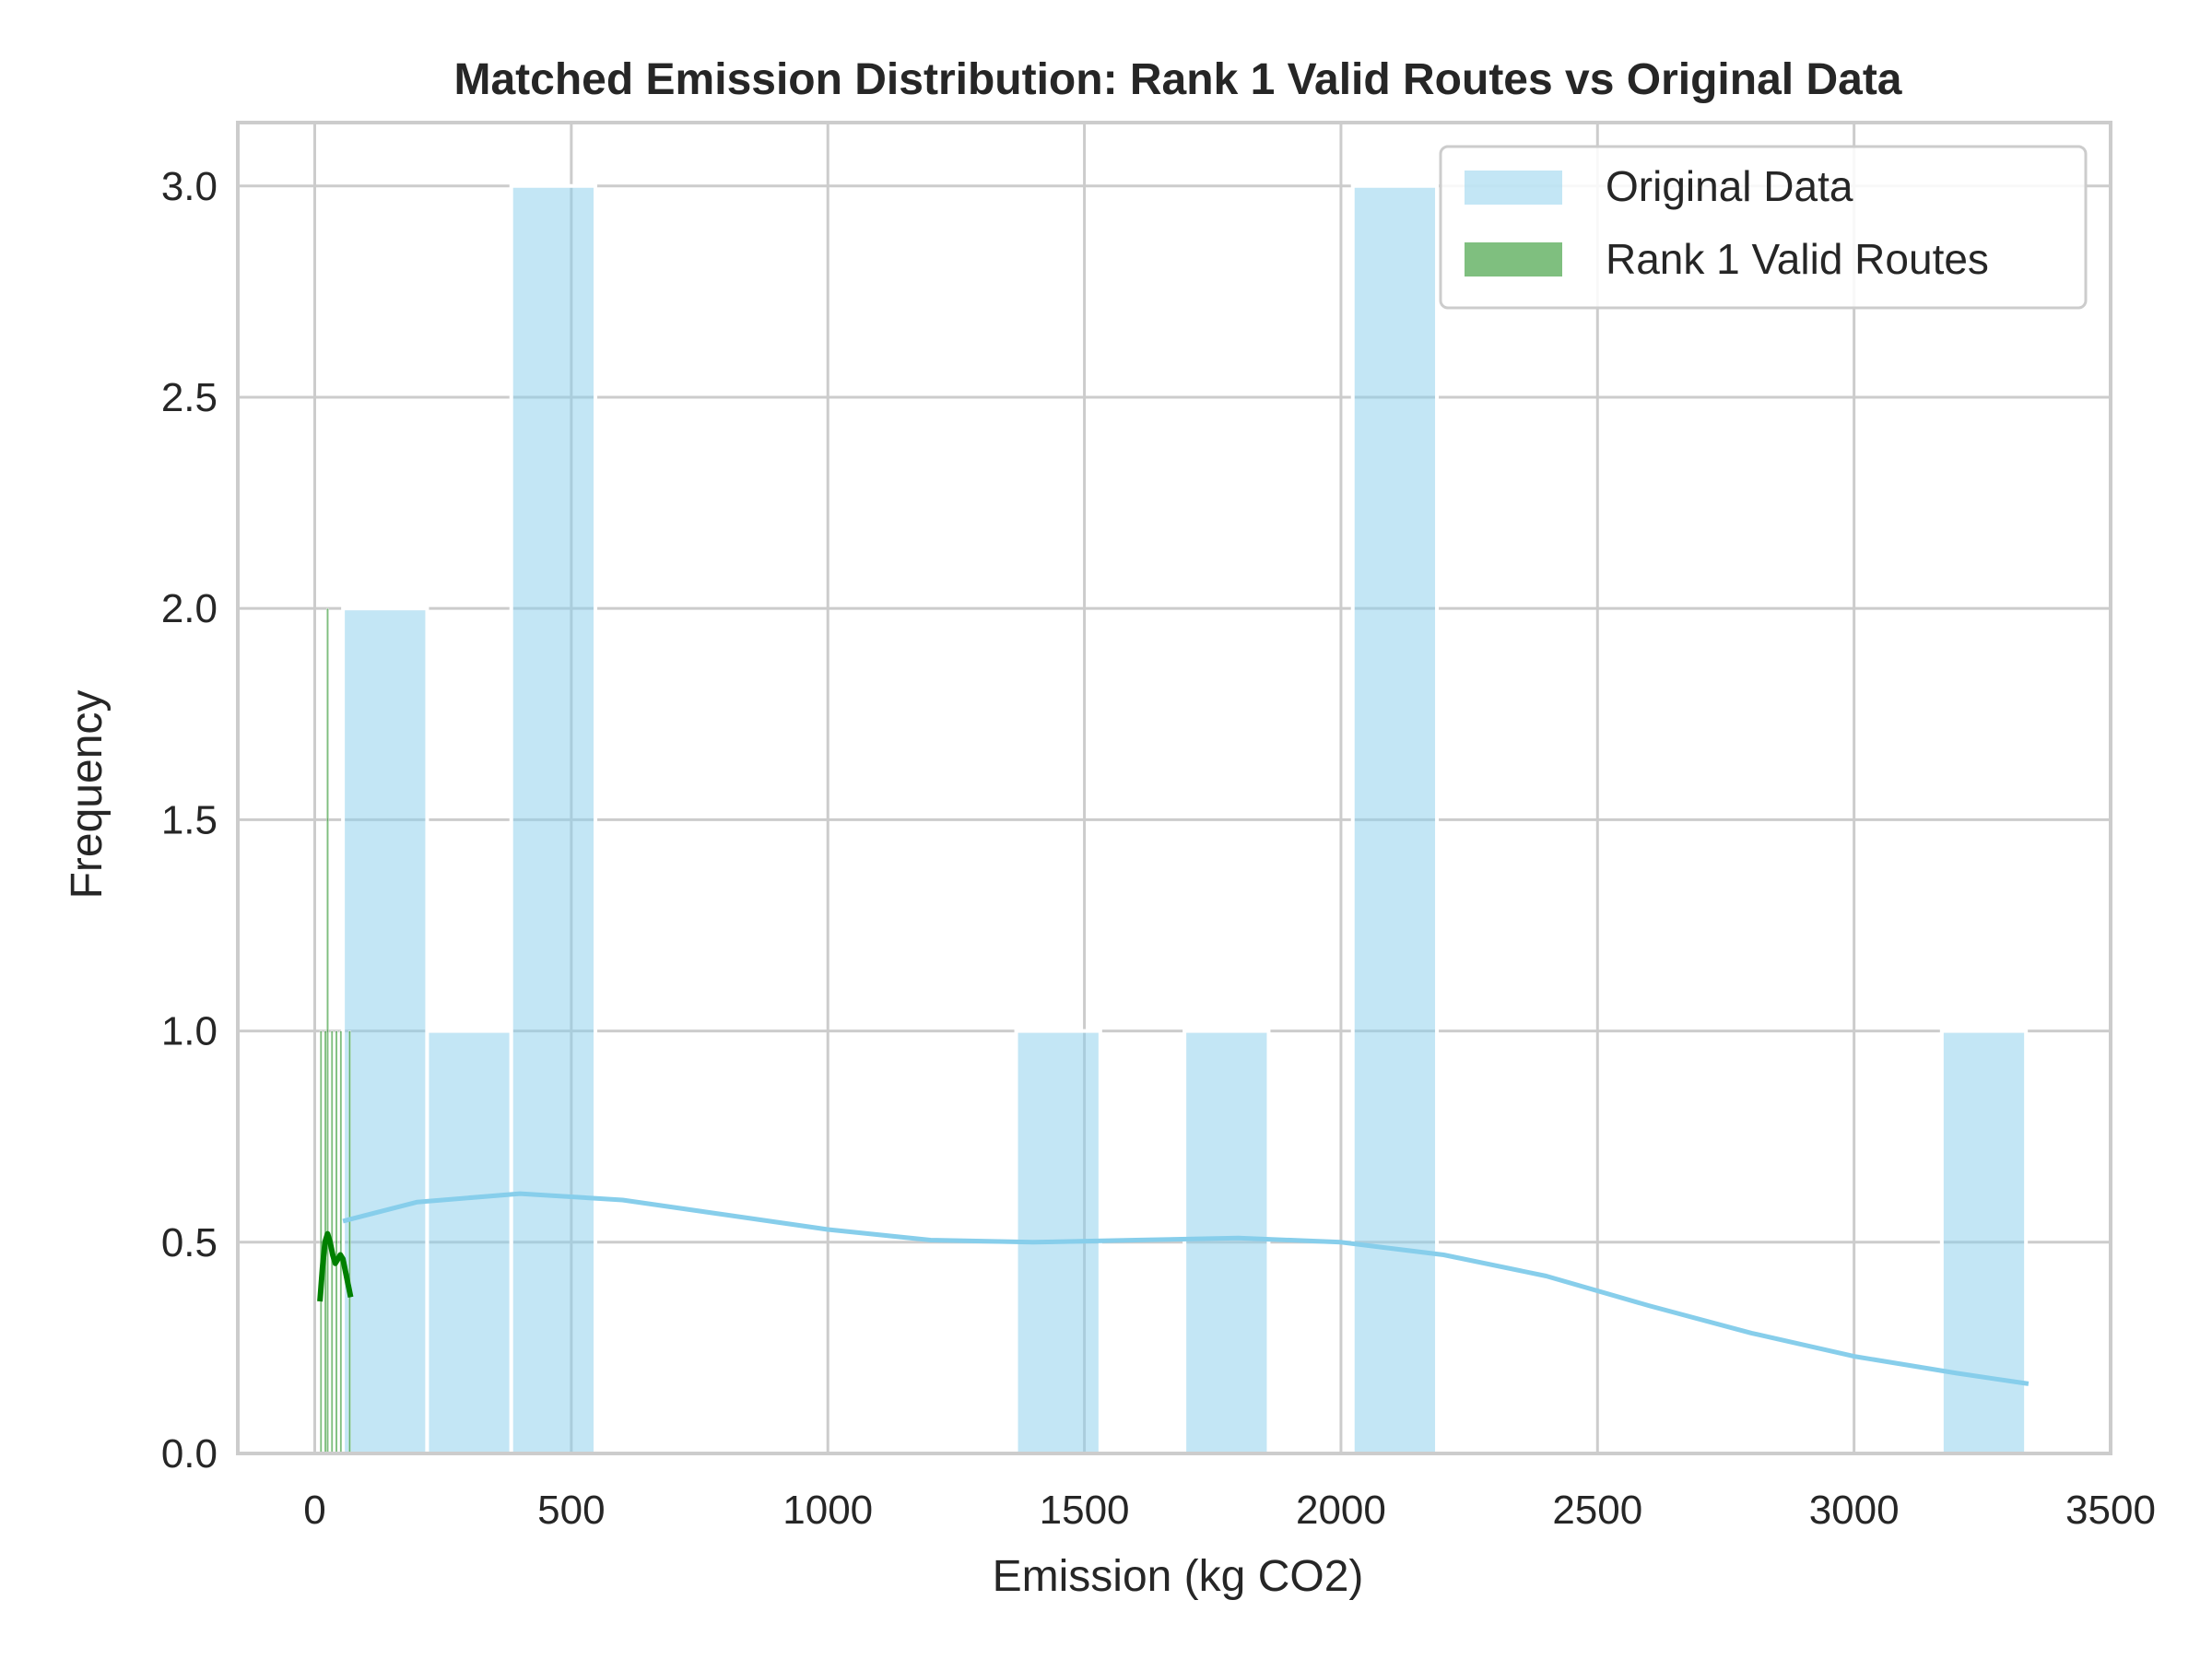 The image size is (2212, 1659). What do you see at coordinates (189, 1454) in the screenshot?
I see `y-tick-label: 0.0` at bounding box center [189, 1454].